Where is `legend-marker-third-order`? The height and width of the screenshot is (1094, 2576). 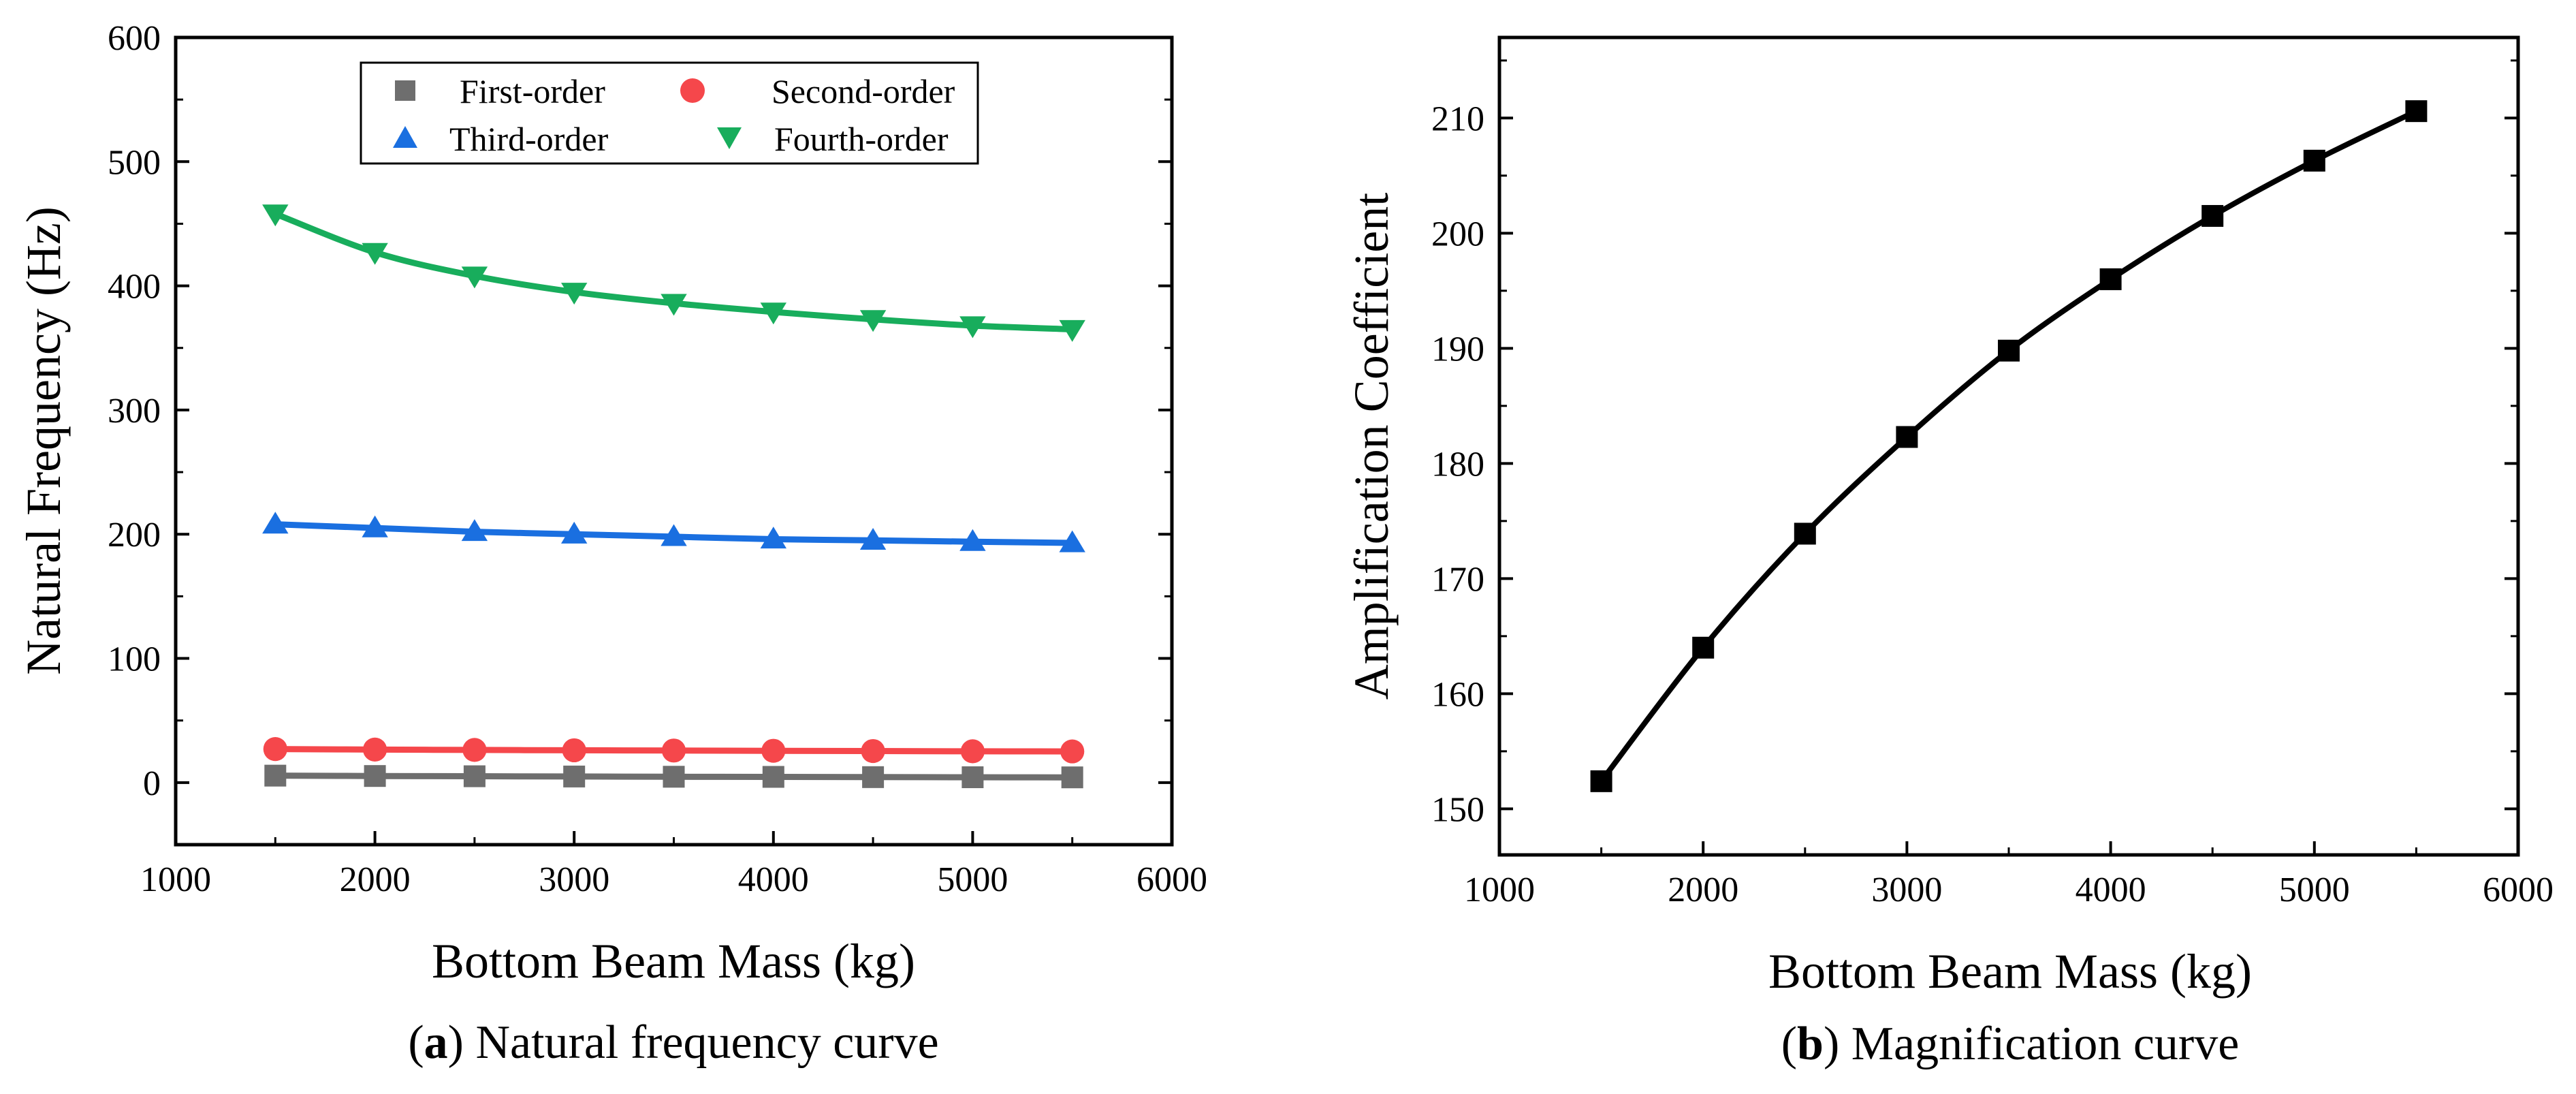 legend-marker-third-order is located at coordinates (405, 137).